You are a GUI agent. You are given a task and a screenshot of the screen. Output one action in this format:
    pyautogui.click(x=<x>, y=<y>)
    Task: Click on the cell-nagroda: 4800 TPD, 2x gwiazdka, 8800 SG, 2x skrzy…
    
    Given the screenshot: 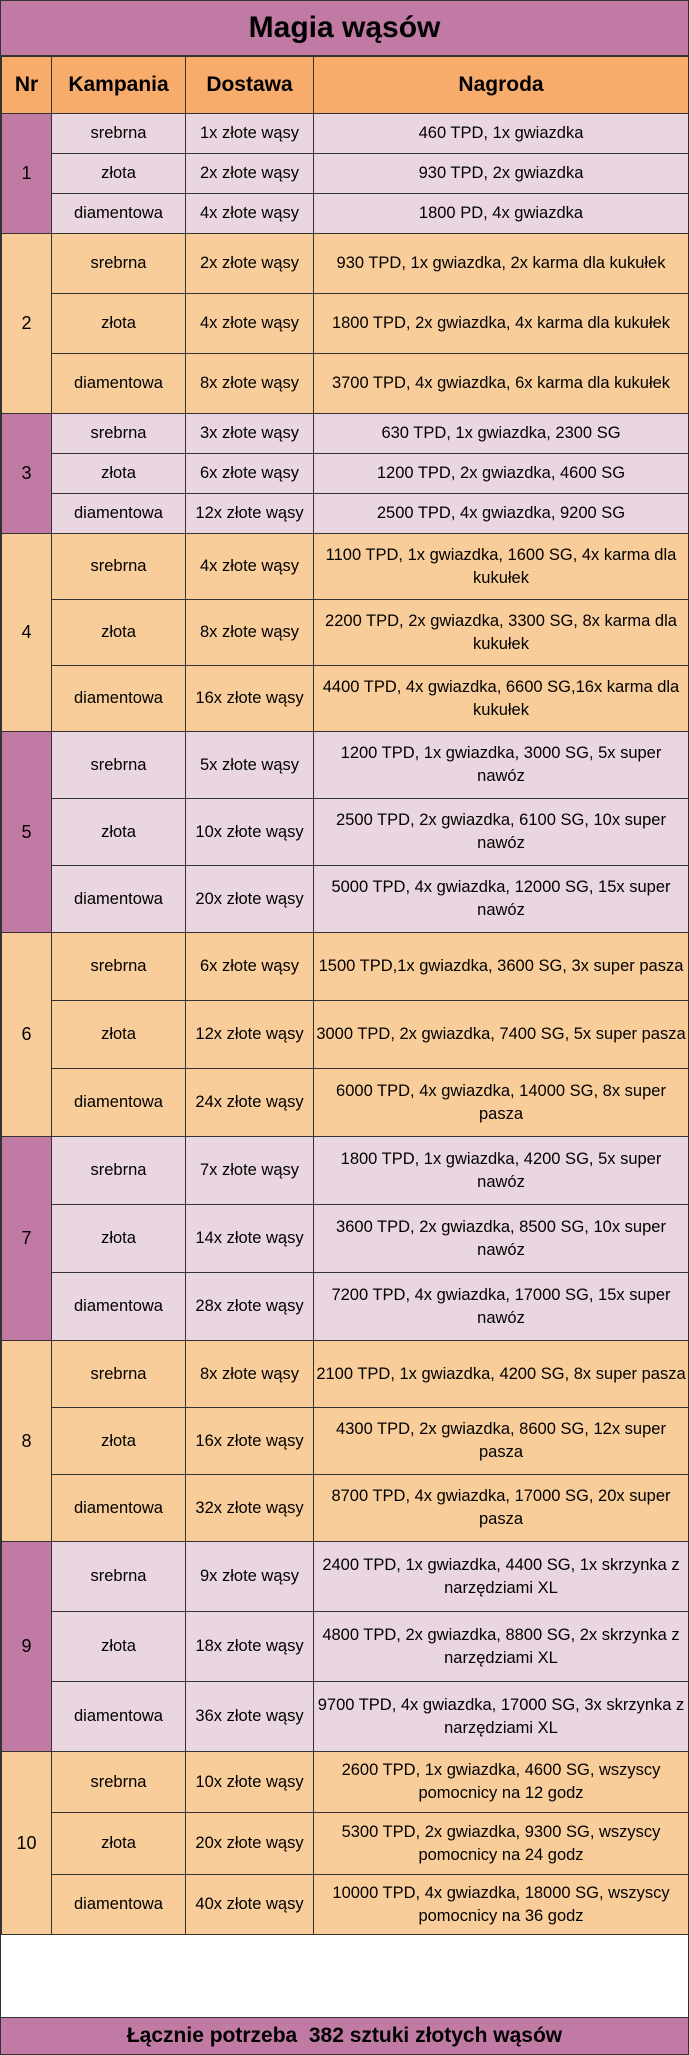 What is the action you would take?
    pyautogui.click(x=501, y=1646)
    